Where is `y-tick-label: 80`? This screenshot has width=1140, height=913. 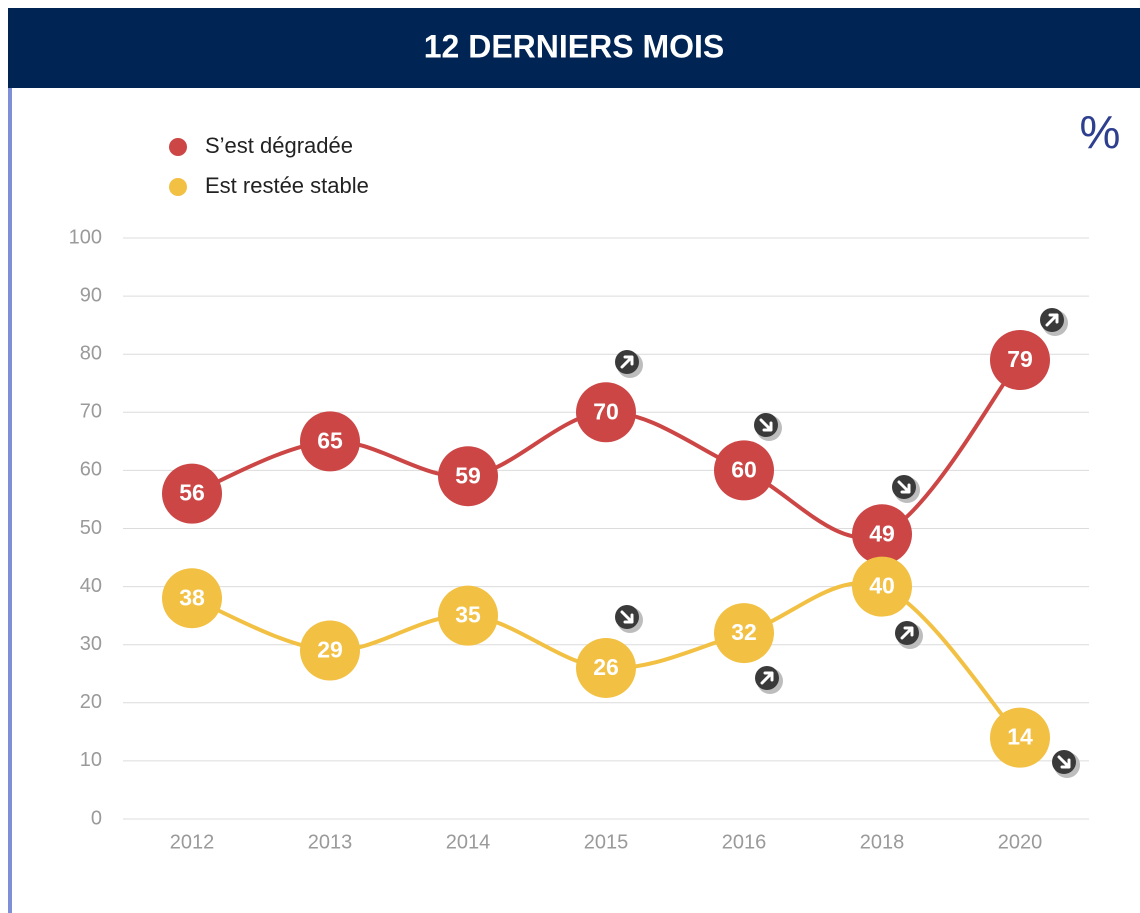 y-tick-label: 80 is located at coordinates (91, 353).